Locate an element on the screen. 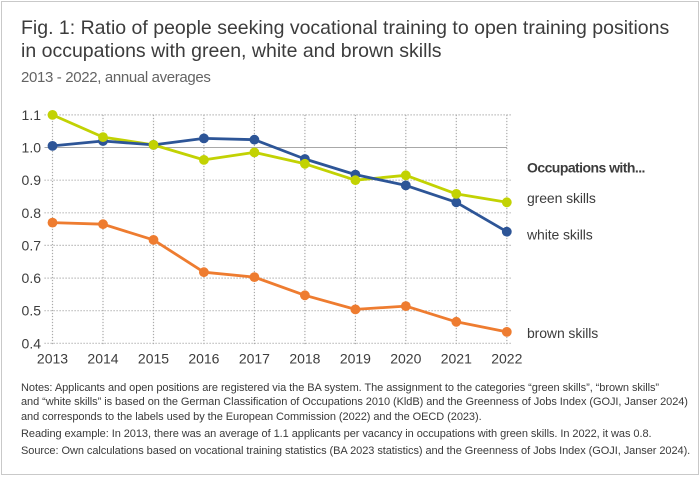 The height and width of the screenshot is (477, 700). svg-text: 0.5 is located at coordinates (32, 311).